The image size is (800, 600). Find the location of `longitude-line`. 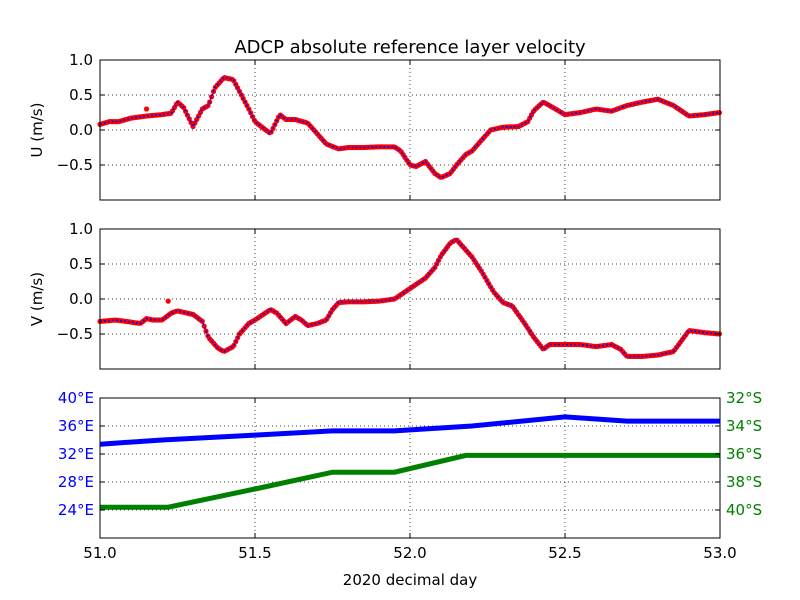

longitude-line is located at coordinates (409, 430).